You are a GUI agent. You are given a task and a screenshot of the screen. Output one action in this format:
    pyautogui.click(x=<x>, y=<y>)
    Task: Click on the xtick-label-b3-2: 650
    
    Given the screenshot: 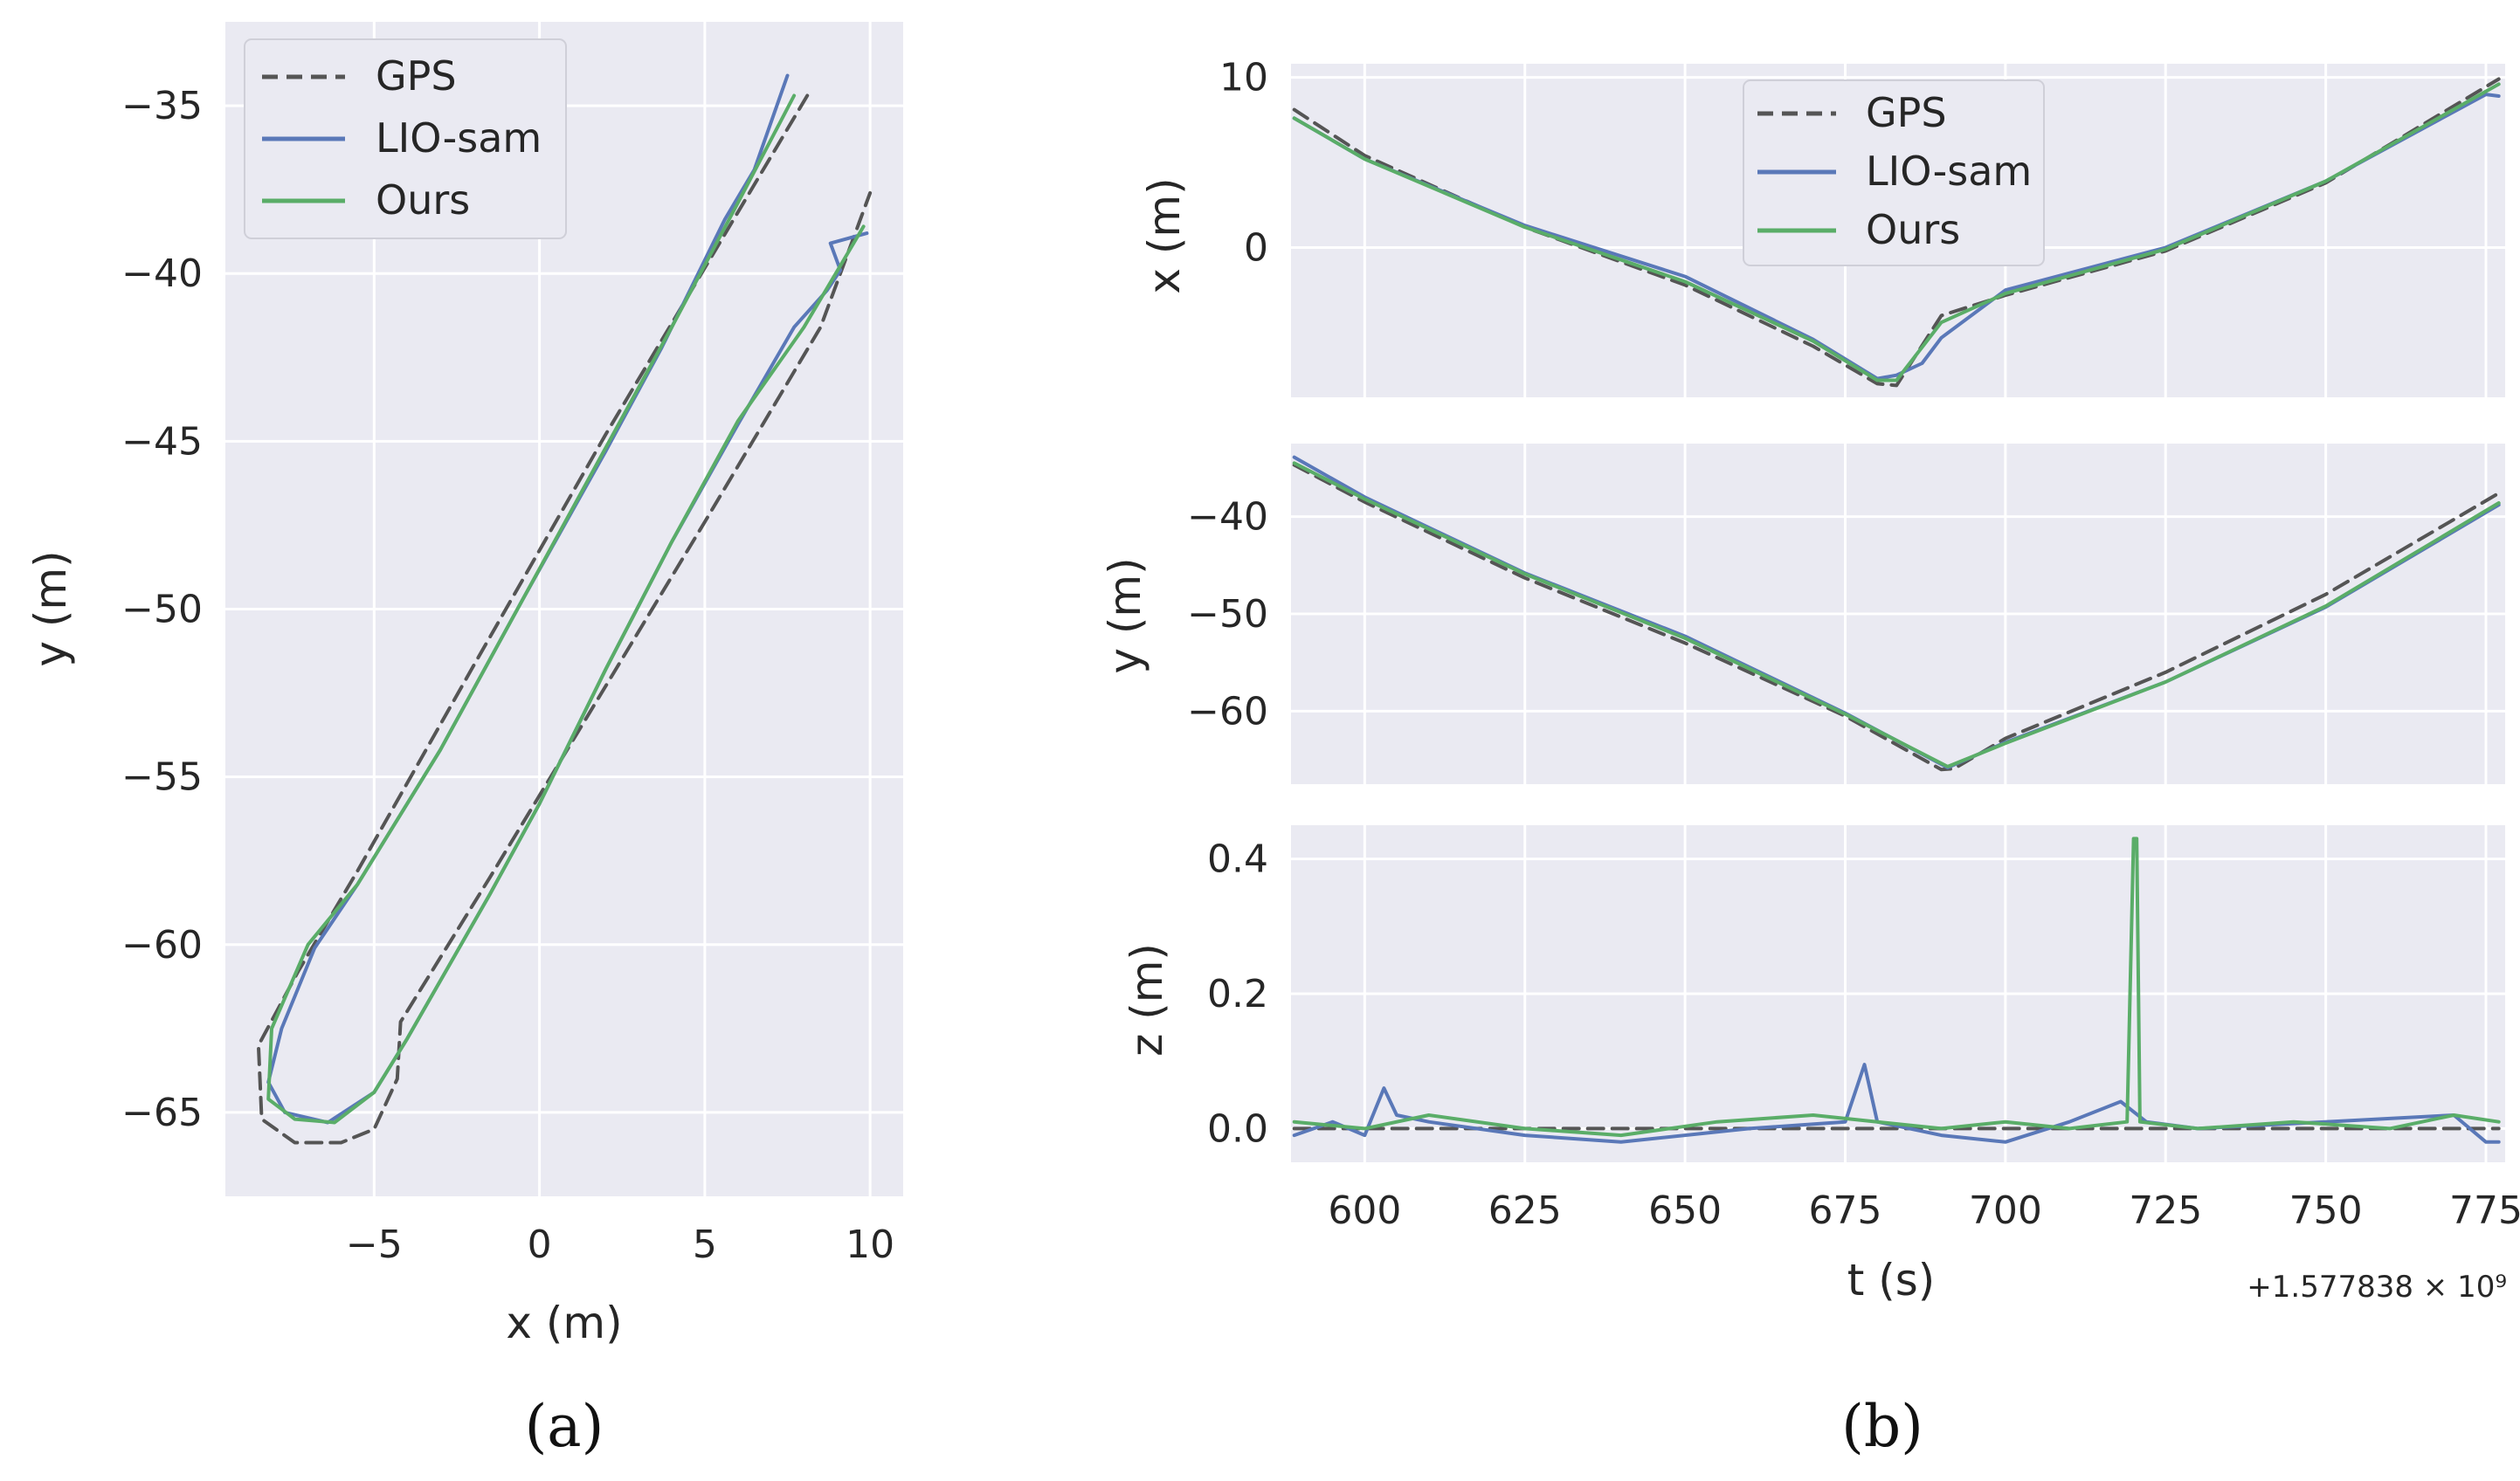 What is the action you would take?
    pyautogui.click(x=1685, y=1210)
    